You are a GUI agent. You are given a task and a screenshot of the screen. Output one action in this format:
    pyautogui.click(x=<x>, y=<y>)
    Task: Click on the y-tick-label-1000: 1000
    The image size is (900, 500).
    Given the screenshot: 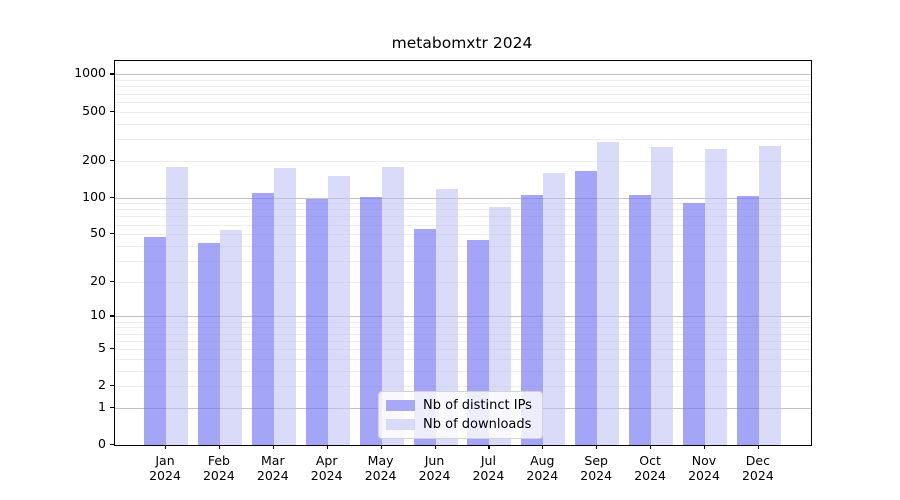 What is the action you would take?
    pyautogui.click(x=90, y=73)
    